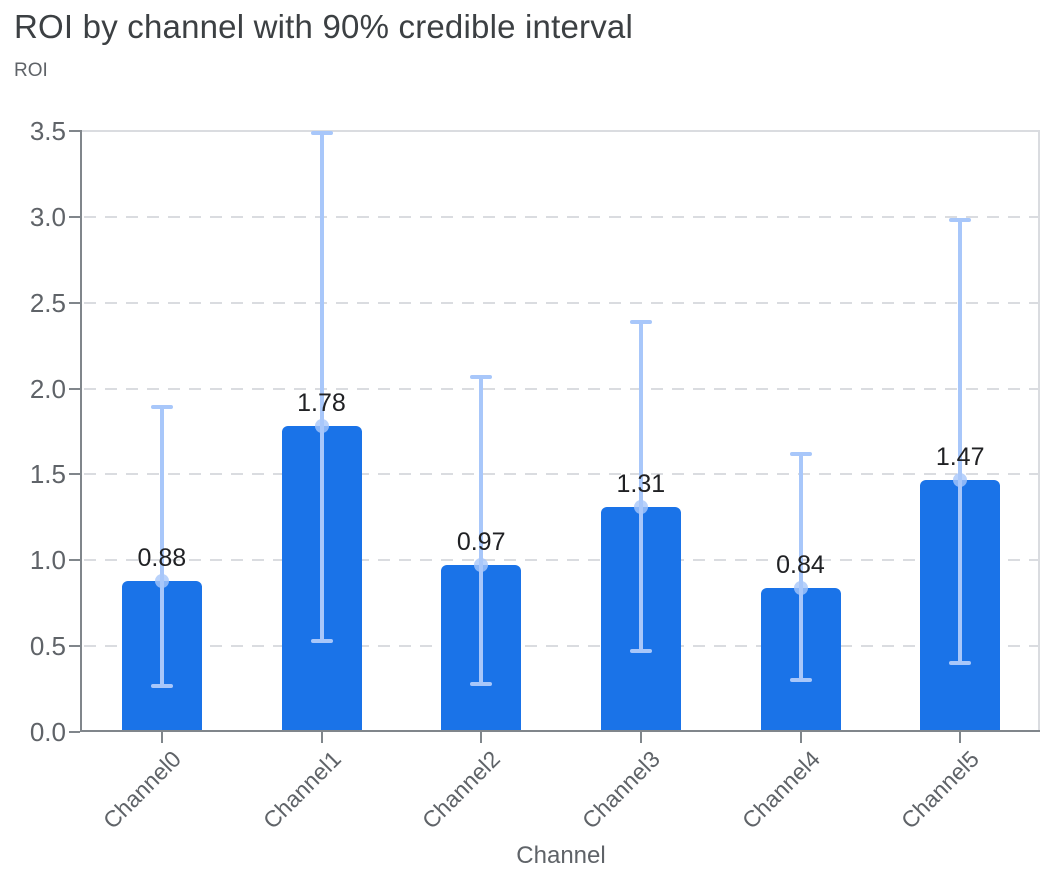  Describe the element at coordinates (47, 560) in the screenshot. I see `y-tick-label: 1.0` at that location.